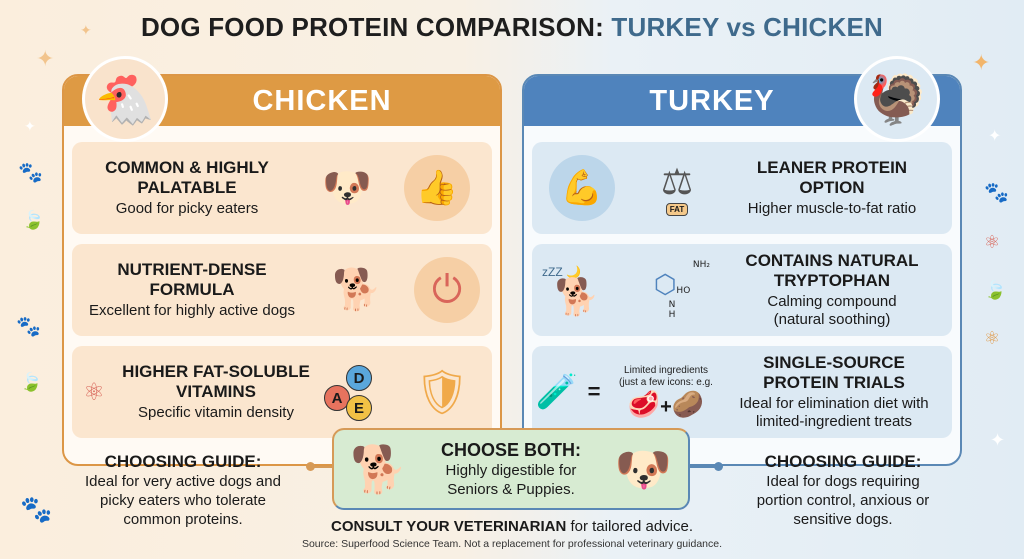 This screenshot has width=1024, height=559. I want to click on feature-subtitle: Specific vitamin density, so click(216, 412).